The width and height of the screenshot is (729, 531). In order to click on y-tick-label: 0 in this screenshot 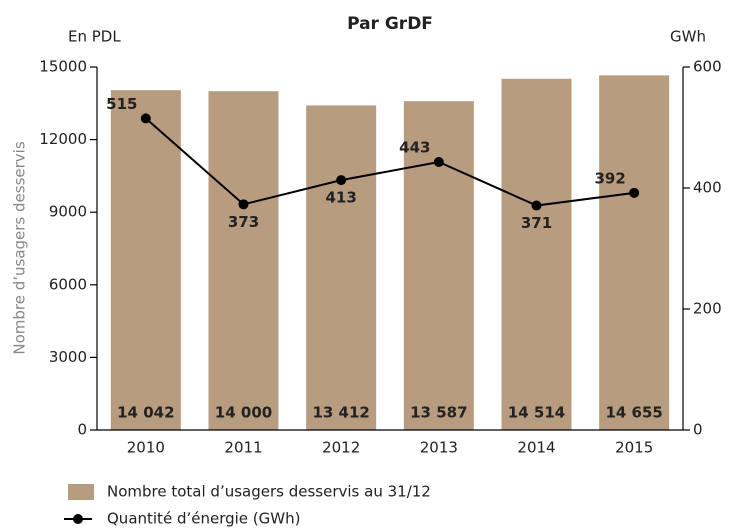, I will do `click(82, 430)`.